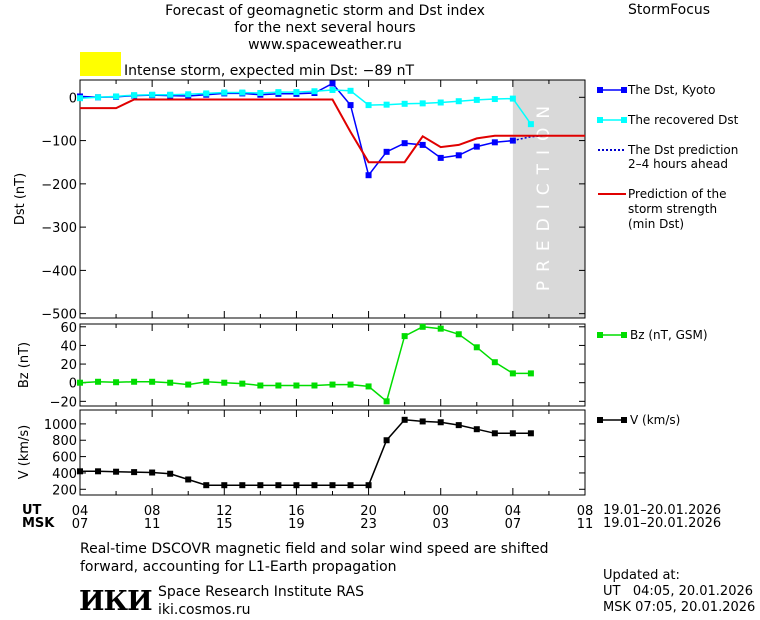 Image resolution: width=760 pixels, height=620 pixels. What do you see at coordinates (669, 10) in the screenshot?
I see `brand-name: StormFocus` at bounding box center [669, 10].